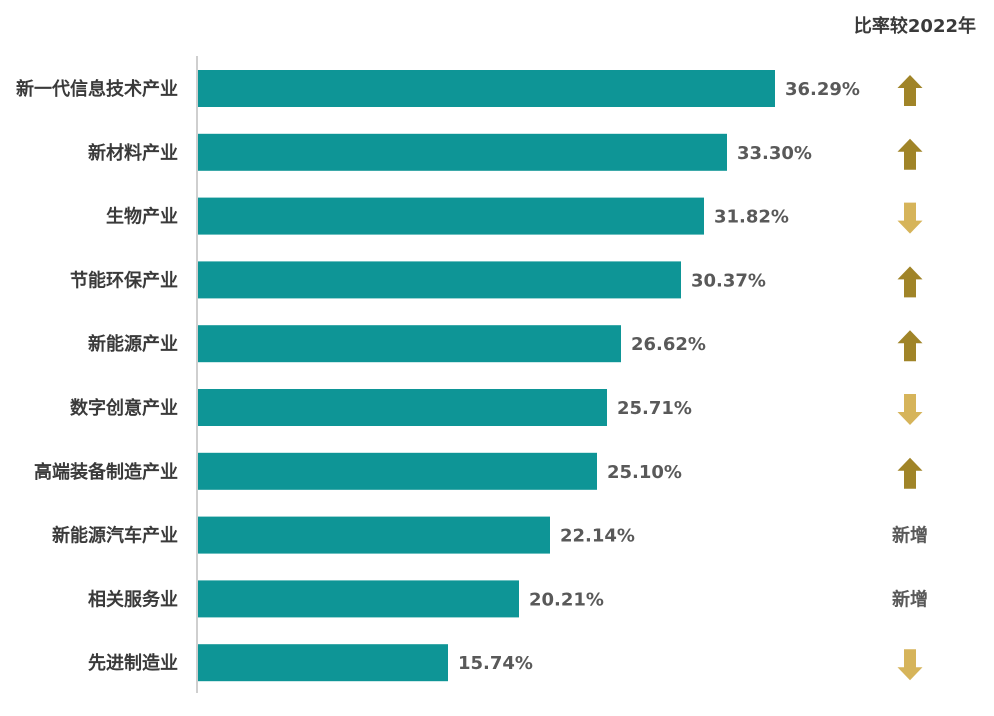 This screenshot has height=716, width=994. What do you see at coordinates (124, 280) in the screenshot?
I see `category-label: 节能环保产业` at bounding box center [124, 280].